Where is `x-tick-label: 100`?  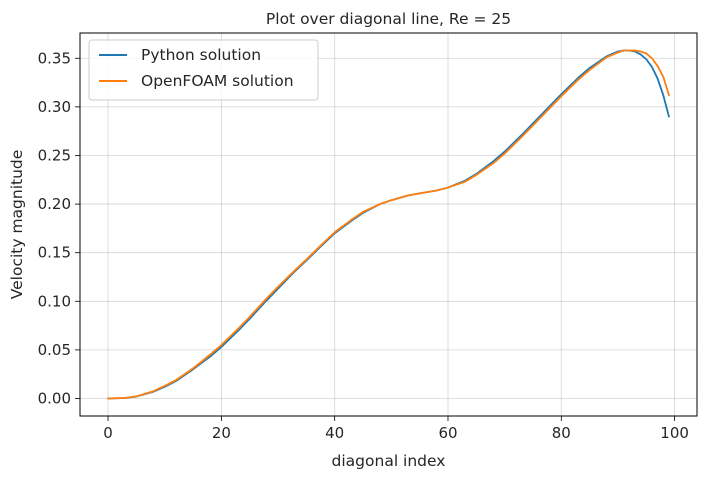 x-tick-label: 100 is located at coordinates (674, 433).